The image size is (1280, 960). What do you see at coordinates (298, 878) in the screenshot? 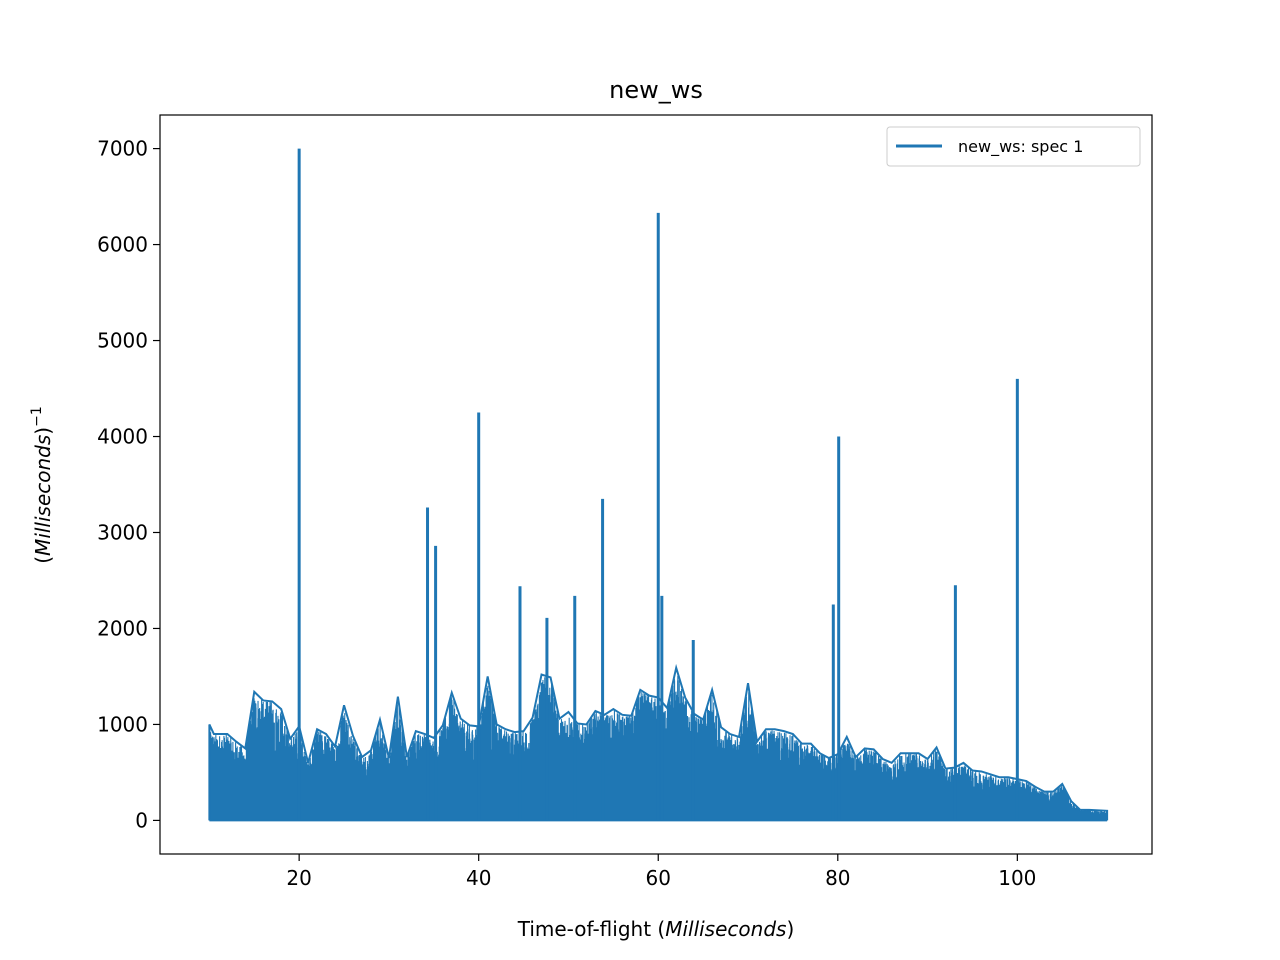
I see `x-tick-label: 20` at bounding box center [298, 878].